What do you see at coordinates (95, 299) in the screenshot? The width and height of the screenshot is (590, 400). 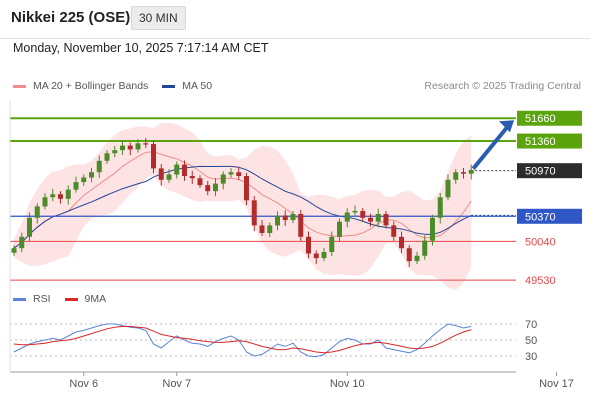 I see `legend-label: 9MA` at bounding box center [95, 299].